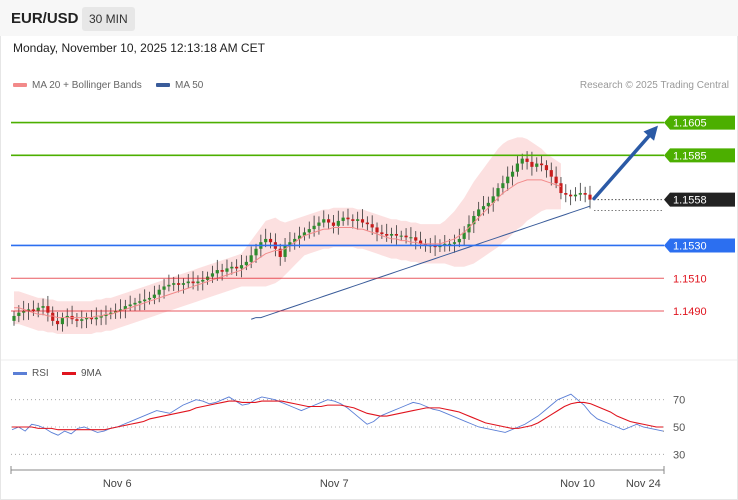  I want to click on time-axis-label: Nov 10, so click(577, 484).